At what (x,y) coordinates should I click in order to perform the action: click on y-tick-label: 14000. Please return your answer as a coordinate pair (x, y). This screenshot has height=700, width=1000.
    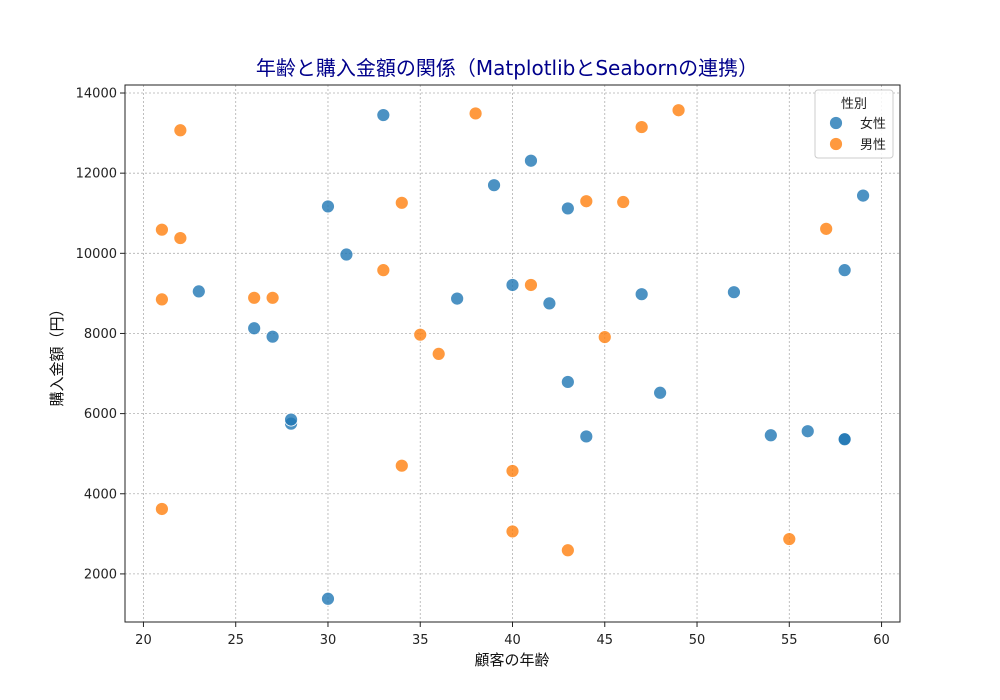
    Looking at the image, I should click on (96, 94).